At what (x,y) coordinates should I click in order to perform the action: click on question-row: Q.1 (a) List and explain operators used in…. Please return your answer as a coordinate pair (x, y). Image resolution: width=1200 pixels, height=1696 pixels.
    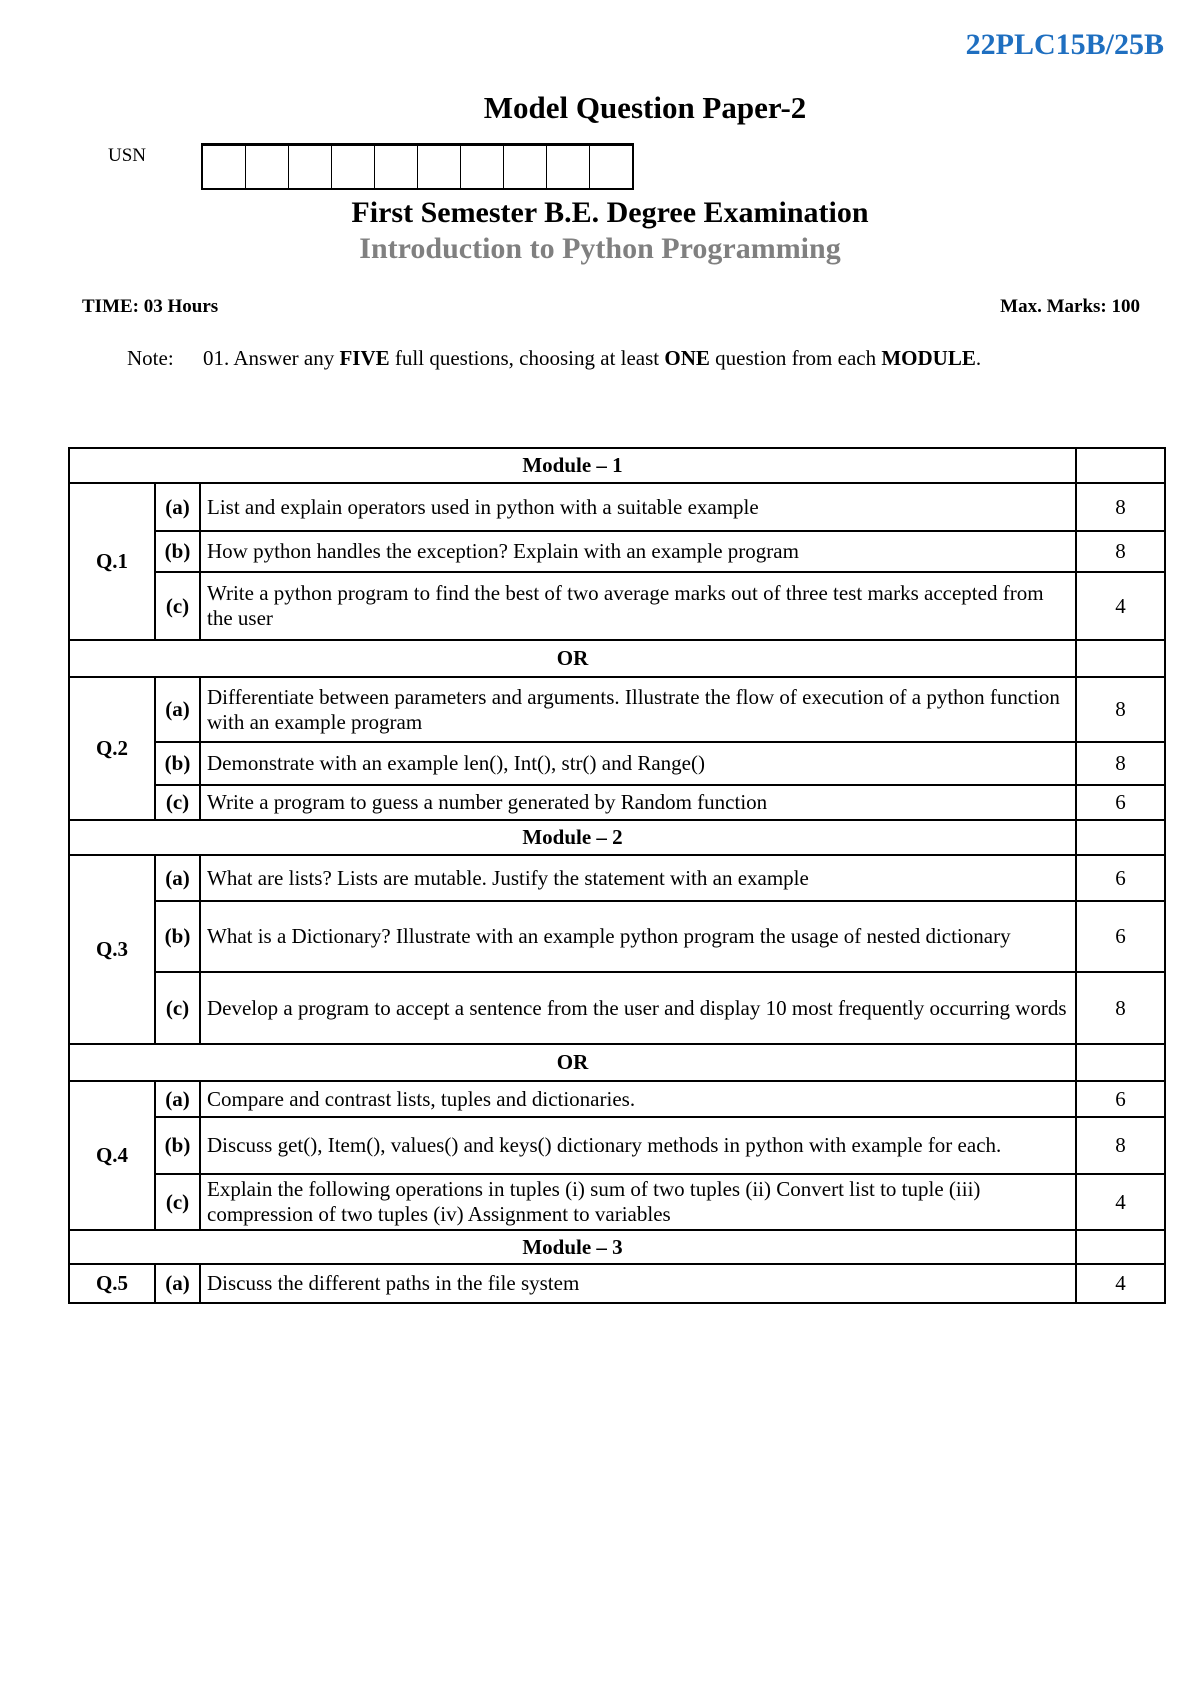
    Looking at the image, I should click on (617, 561).